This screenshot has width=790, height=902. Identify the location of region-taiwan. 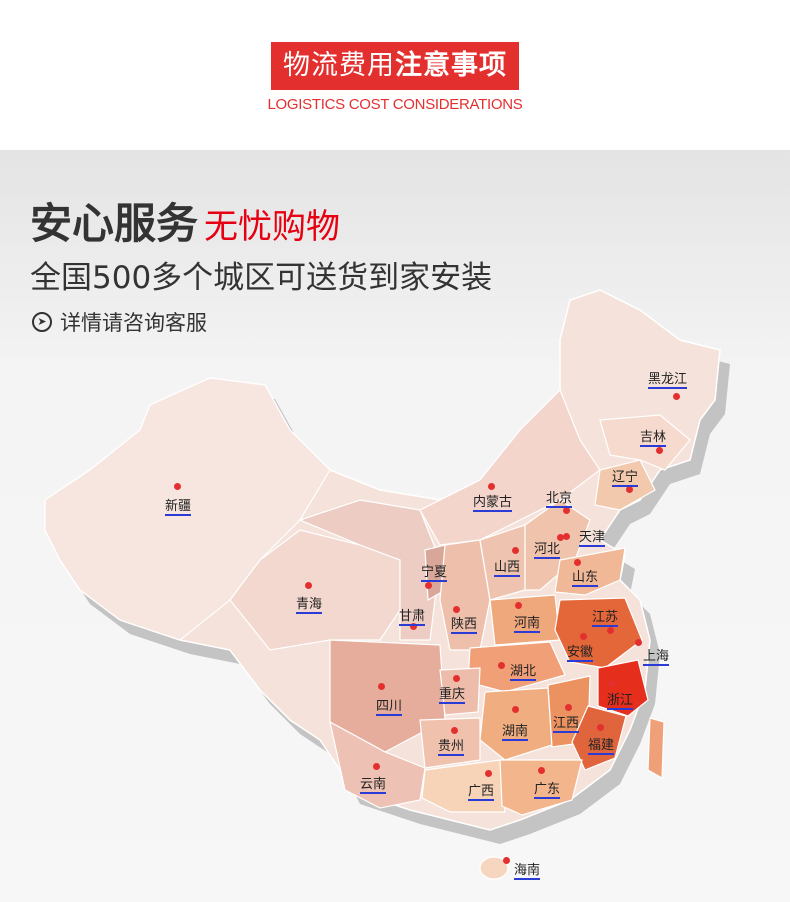
(656, 748).